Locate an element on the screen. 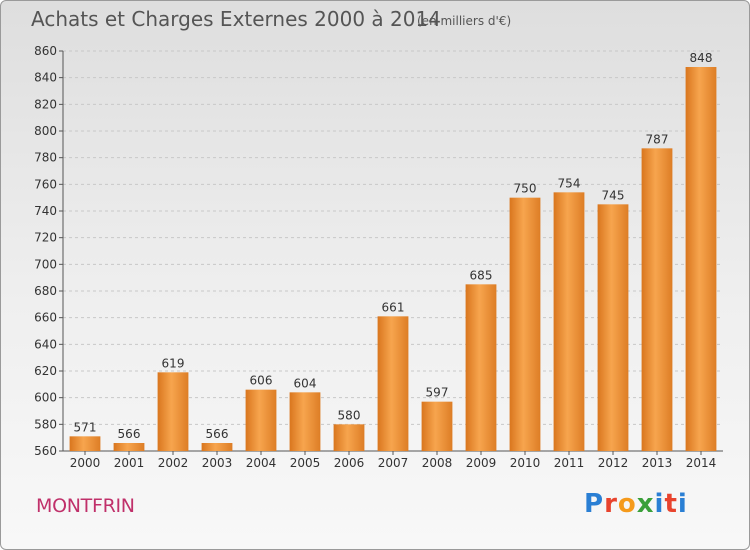 The height and width of the screenshot is (550, 750). data-label: 597 is located at coordinates (437, 393).